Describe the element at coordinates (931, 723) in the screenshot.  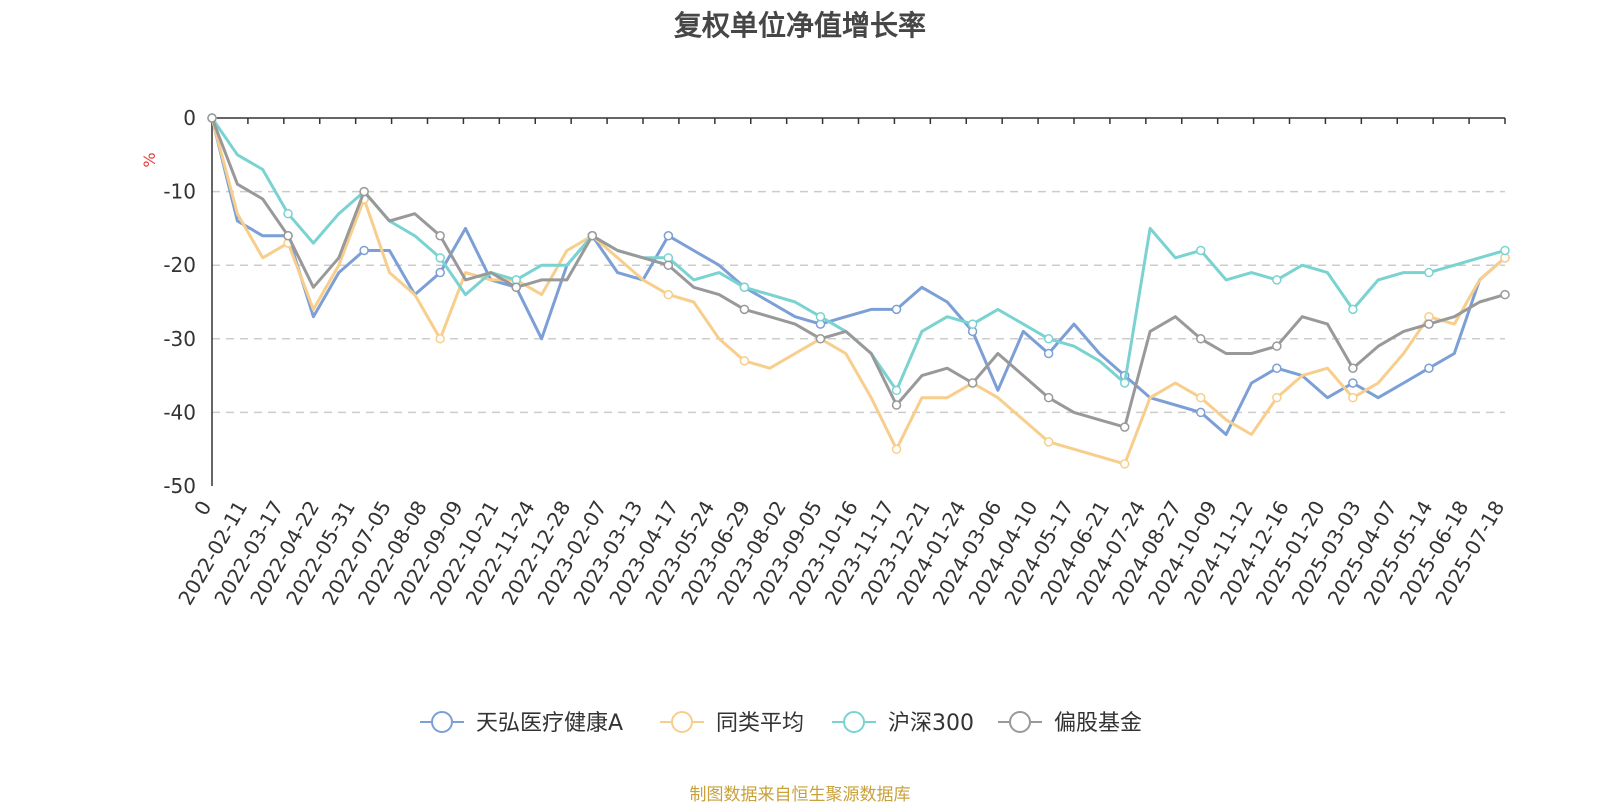
I see `legend-label: 沪深300` at that location.